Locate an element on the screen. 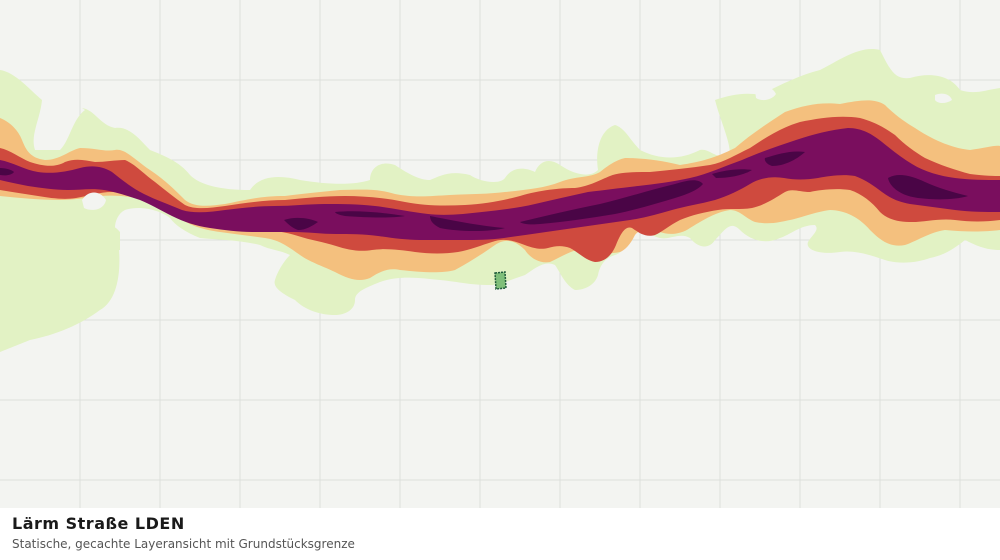  parcel-boundary is located at coordinates (500, 280).